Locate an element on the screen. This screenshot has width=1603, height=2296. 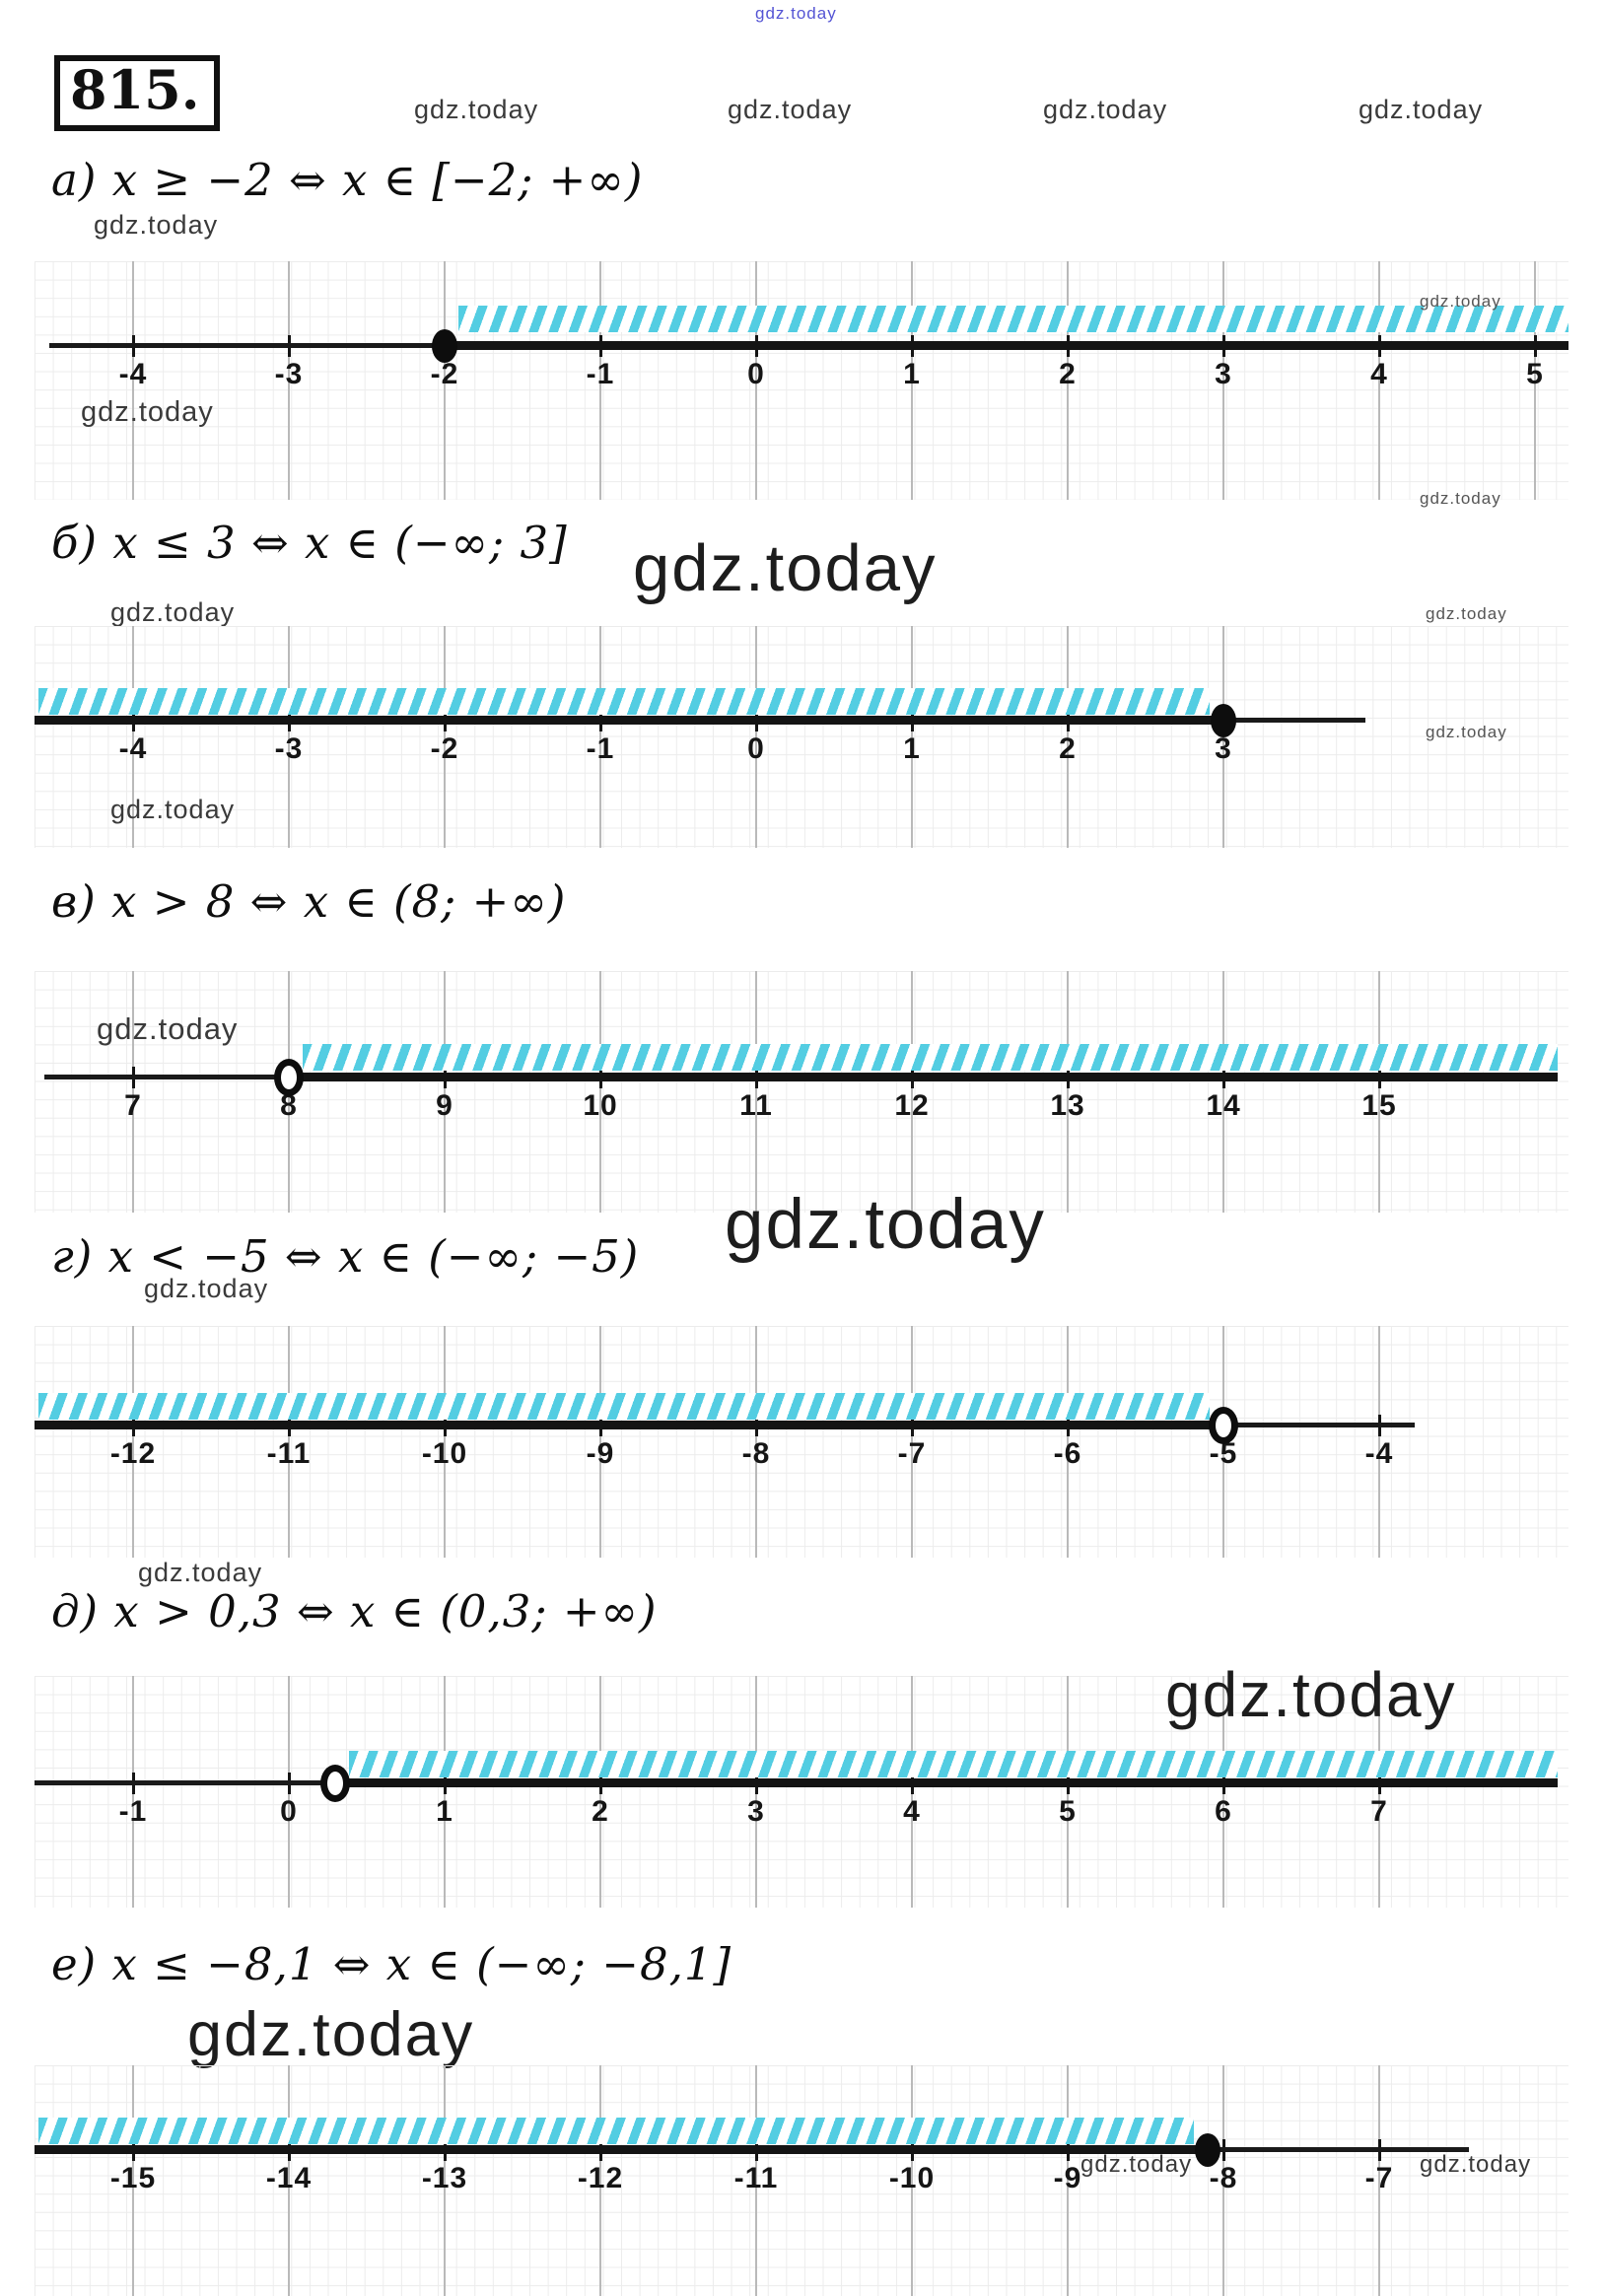
inequality-heading-g: г) x < −5 ⇔ x ∈ (−∞; −5) is located at coordinates (345, 1256).